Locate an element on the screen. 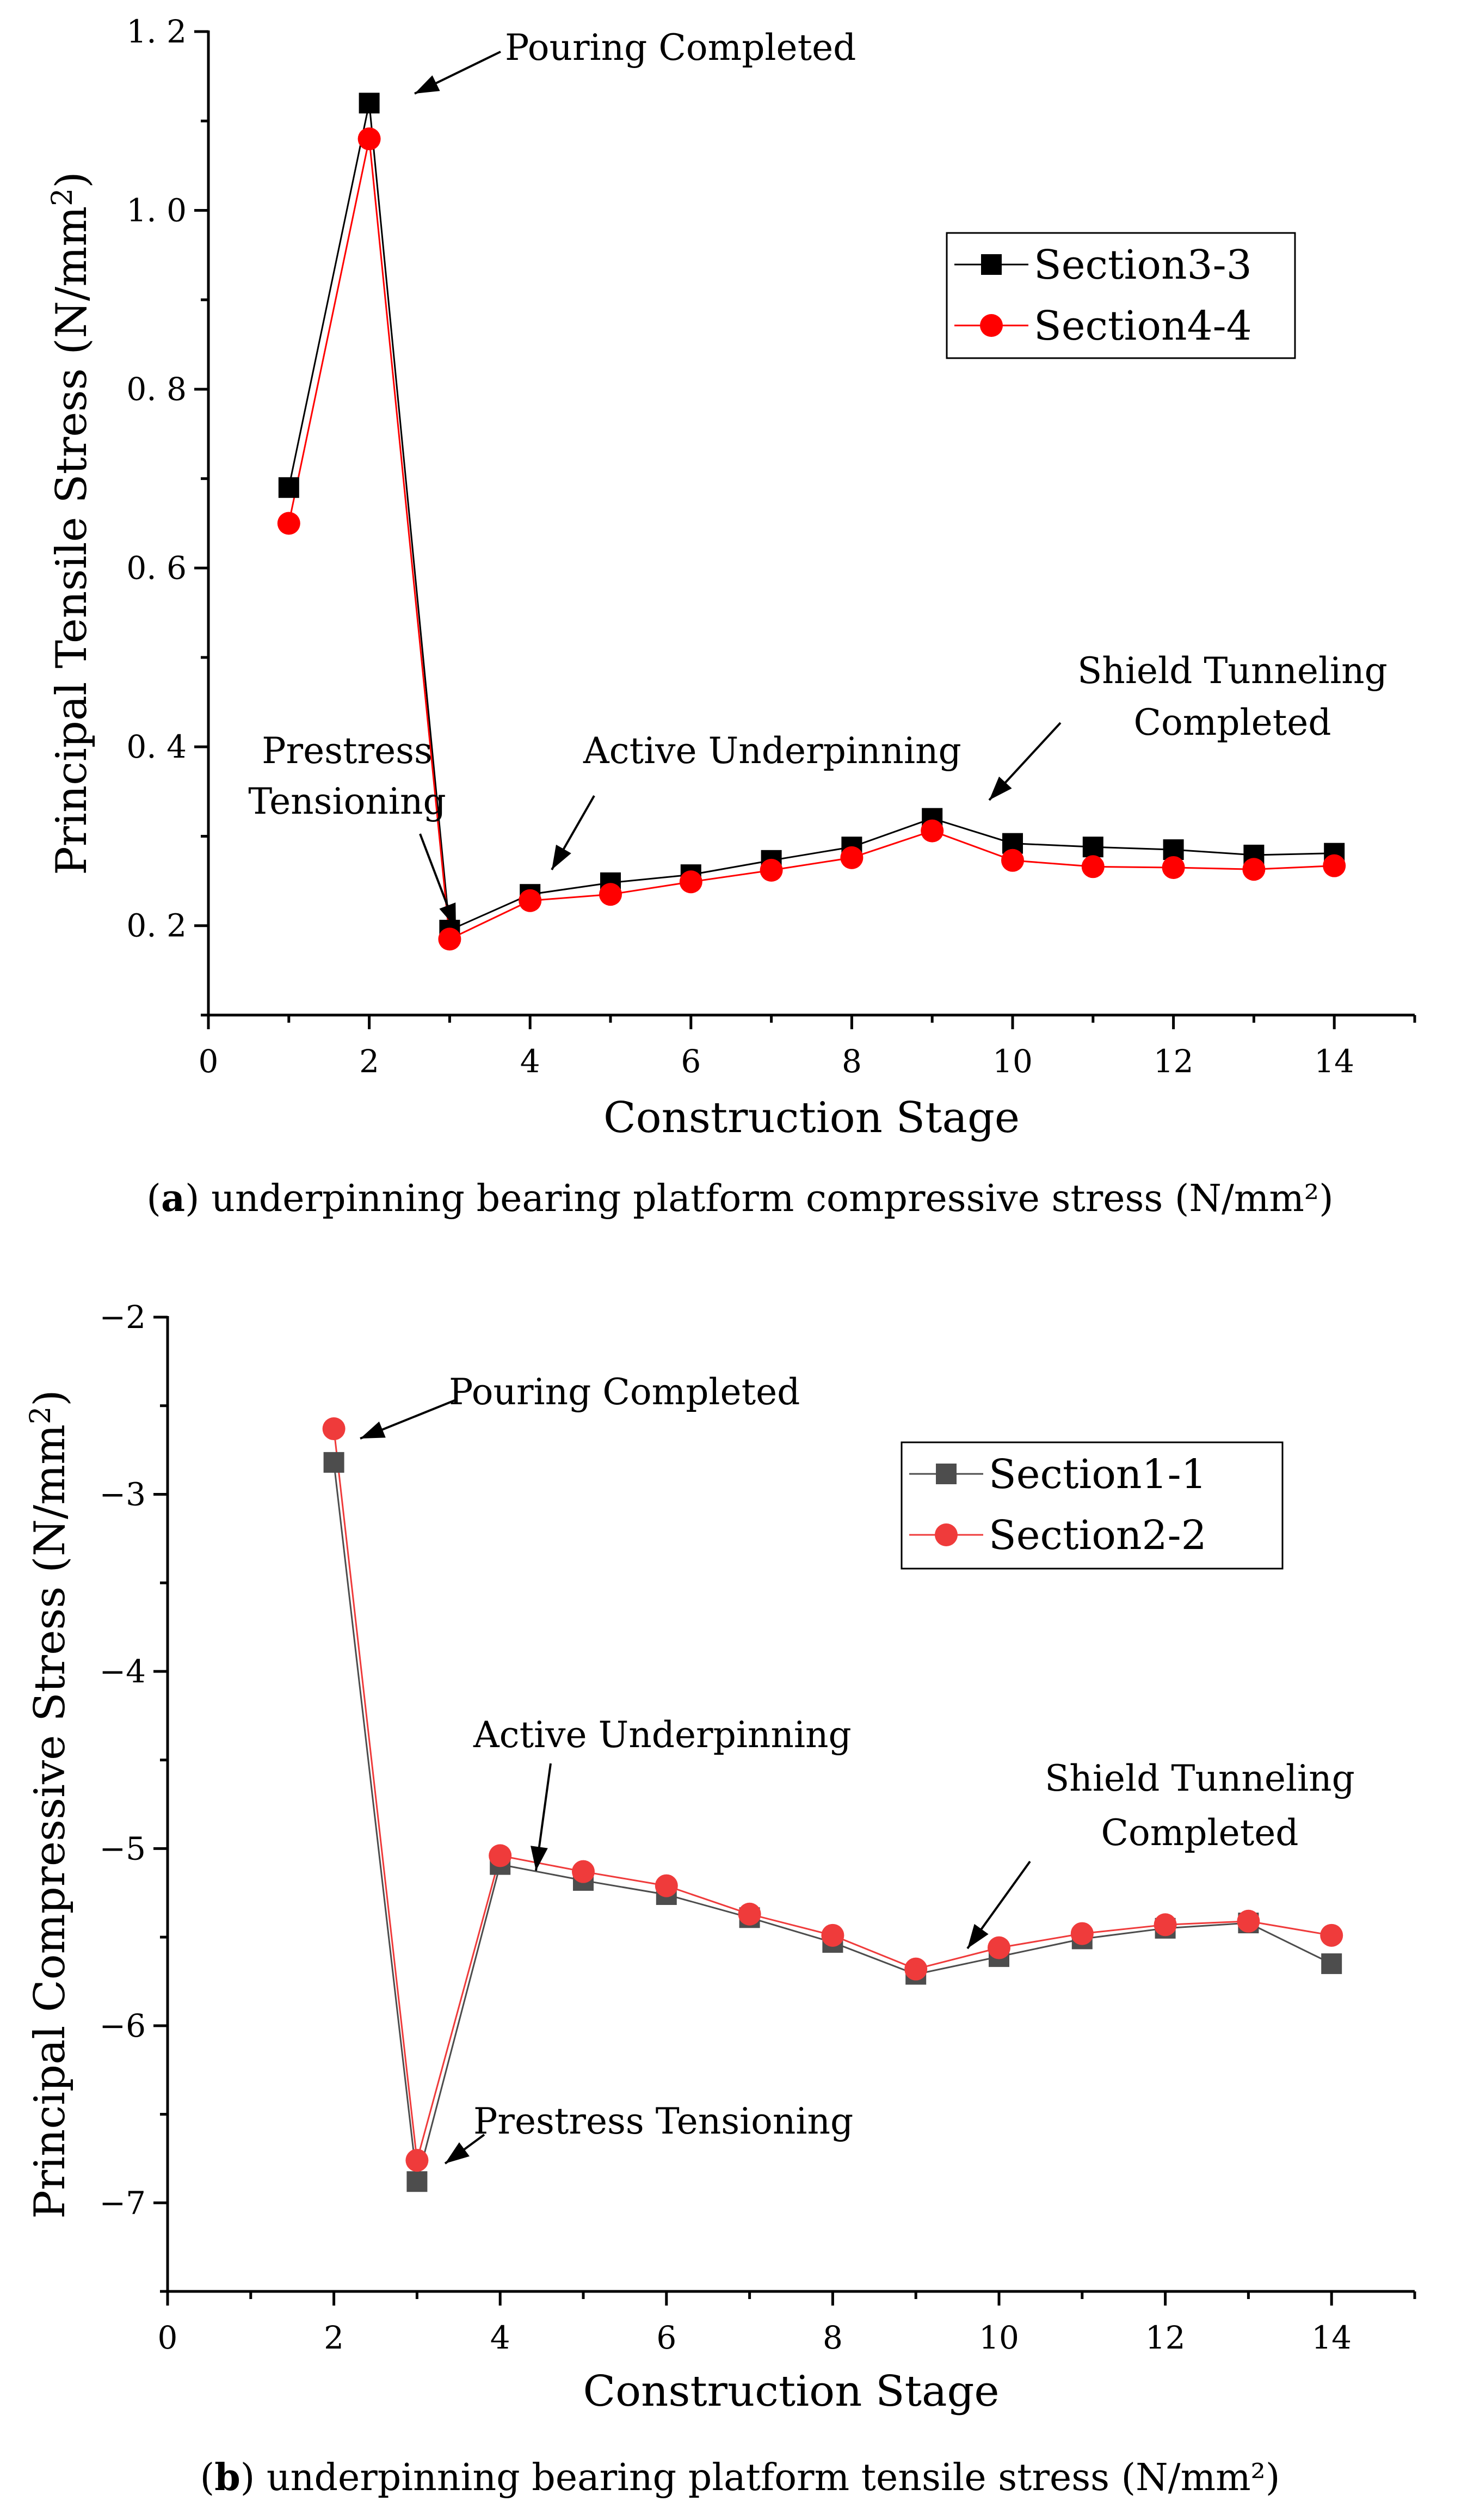 This screenshot has width=1480, height=2520. annotation-text: Prestress is located at coordinates (347, 751).